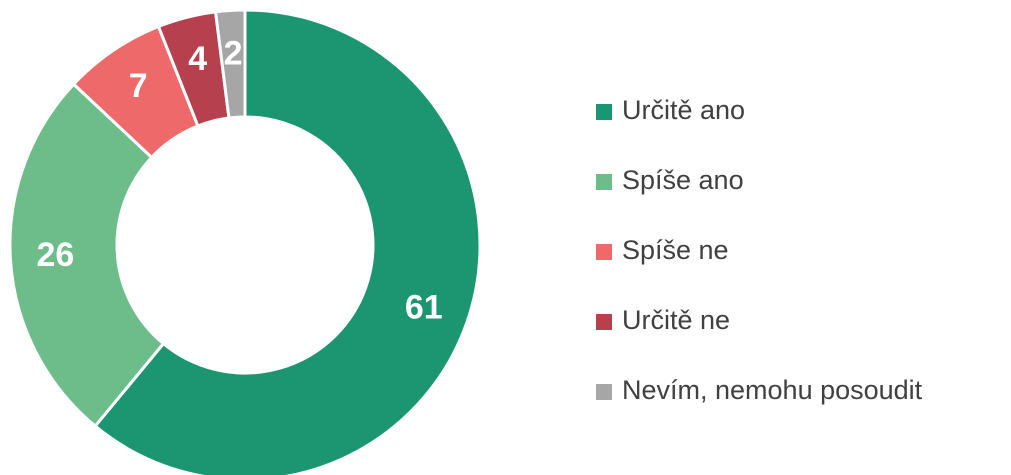 The height and width of the screenshot is (475, 1011). I want to click on legend-label: Spíše ano, so click(683, 180).